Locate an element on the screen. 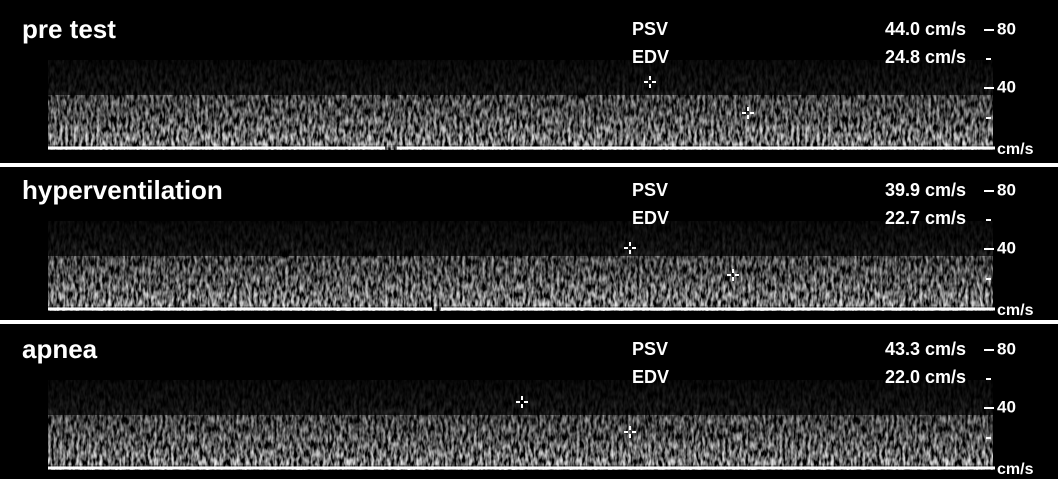 This screenshot has height=479, width=1058. panel-label: apnea is located at coordinates (60, 349).